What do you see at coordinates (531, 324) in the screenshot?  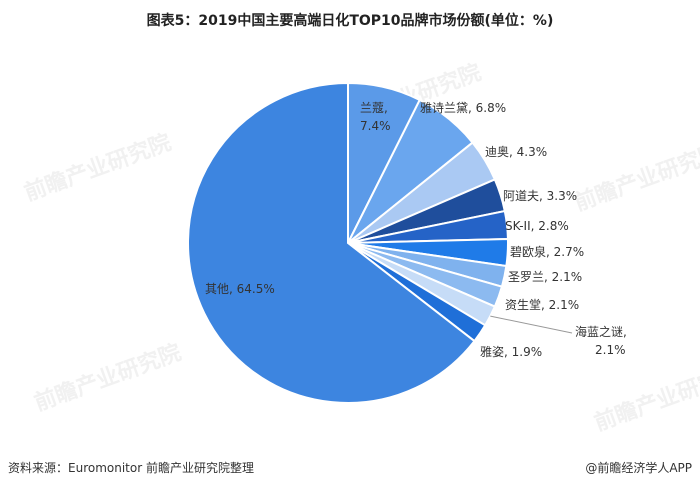 I see `leader-line` at bounding box center [531, 324].